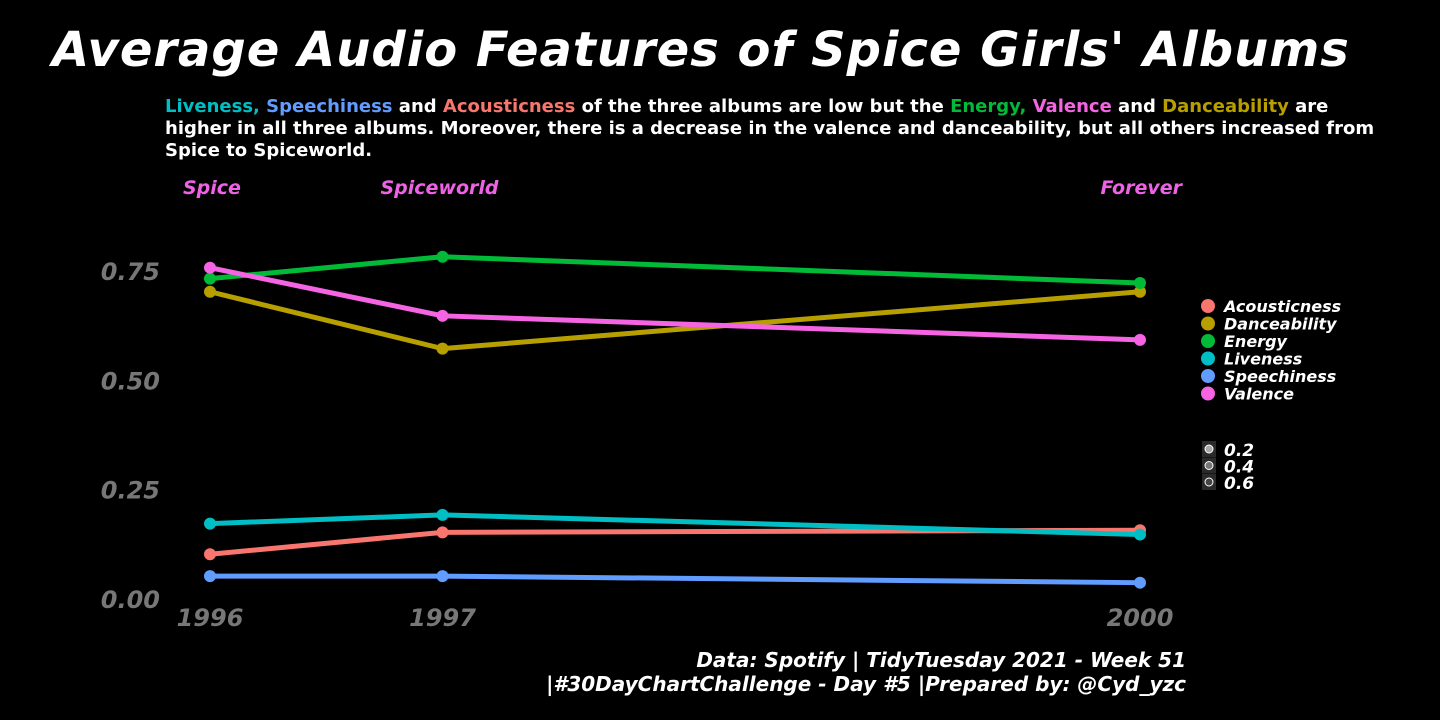  I want to click on legend-label: Acousticness, so click(1281, 306).